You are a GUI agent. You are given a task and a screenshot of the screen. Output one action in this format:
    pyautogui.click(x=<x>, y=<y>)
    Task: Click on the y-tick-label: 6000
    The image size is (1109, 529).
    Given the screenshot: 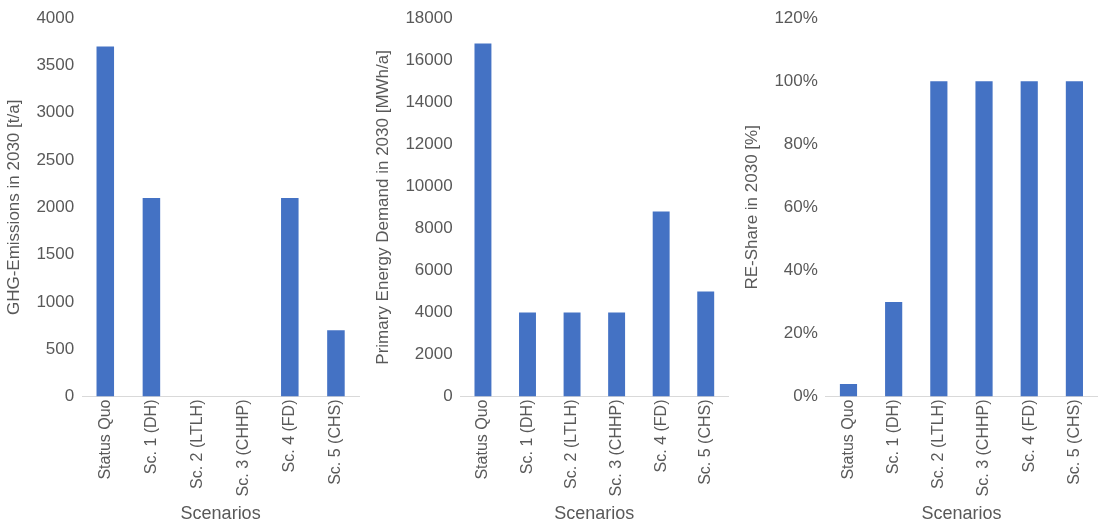 What is the action you would take?
    pyautogui.click(x=433, y=270)
    